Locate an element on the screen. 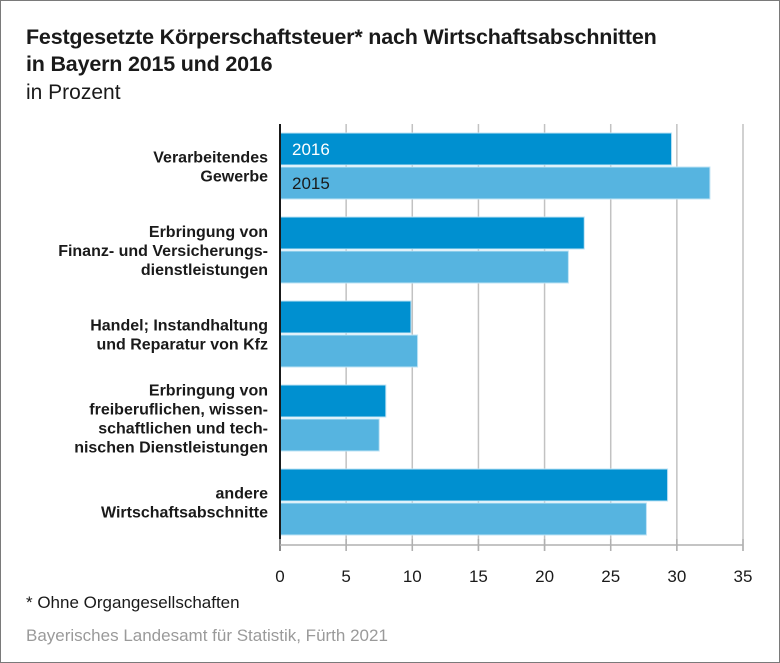 This screenshot has height=663, width=780. category-label: schaftlichen und tech- is located at coordinates (183, 429).